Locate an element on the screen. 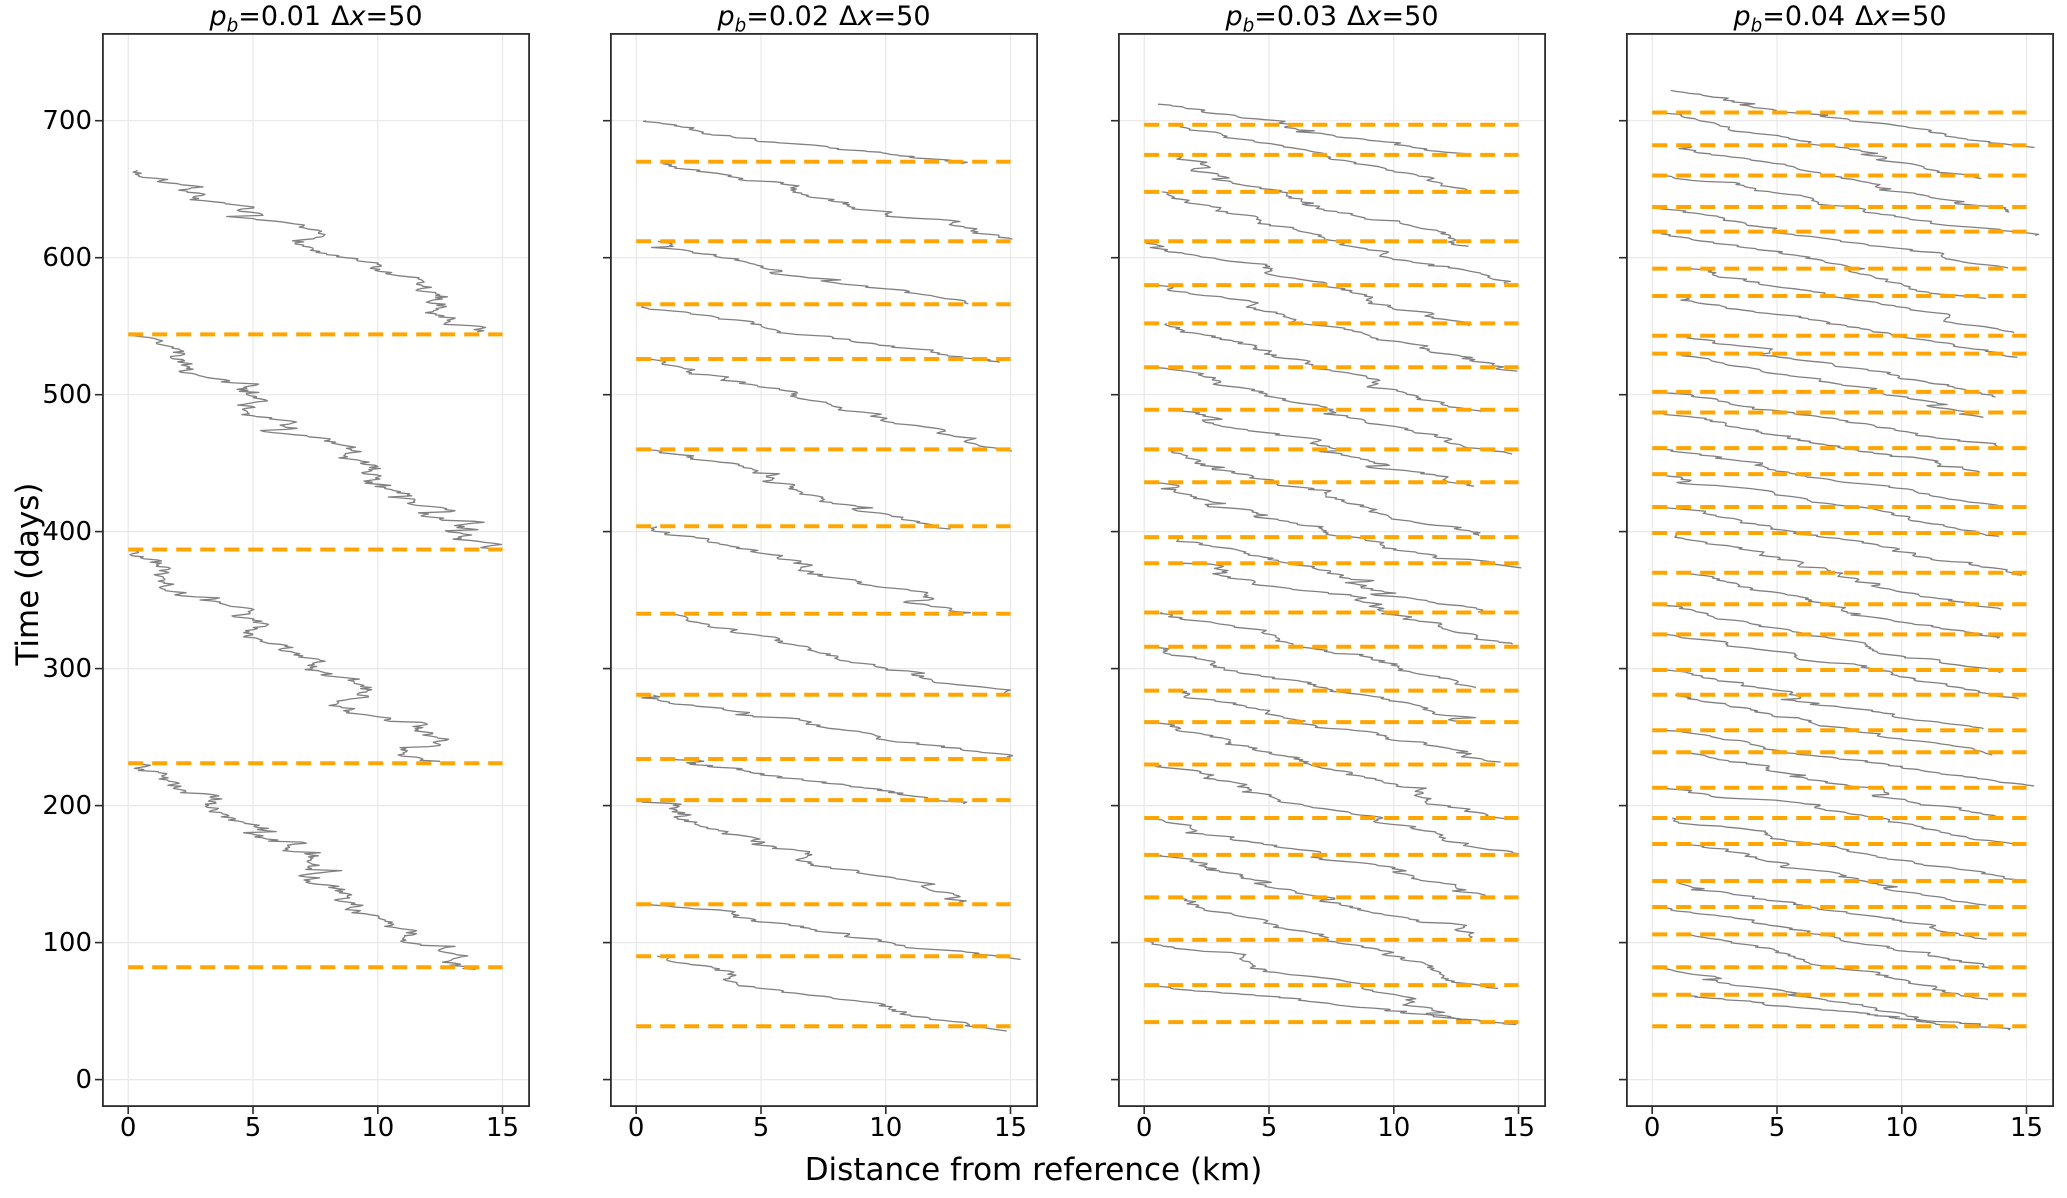  title-value: =0.03 is located at coordinates (1296, 16).